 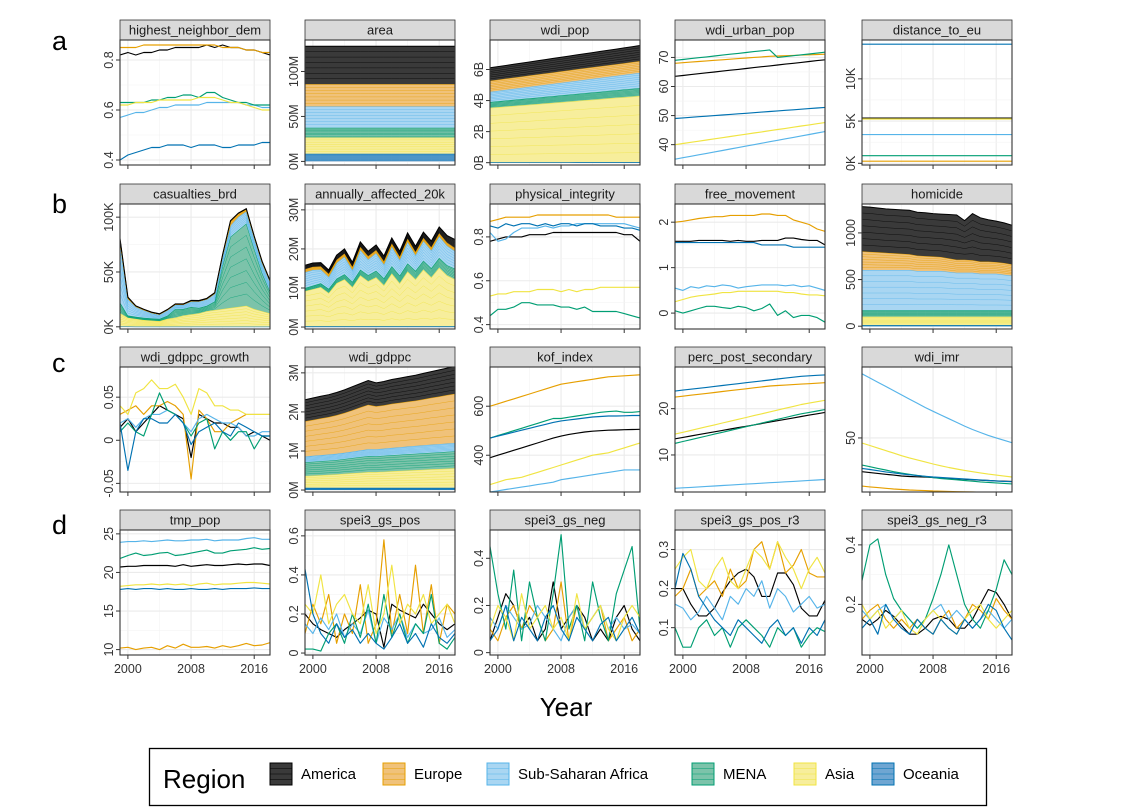 I want to click on y-tick-label: 4B, so click(x=479, y=100).